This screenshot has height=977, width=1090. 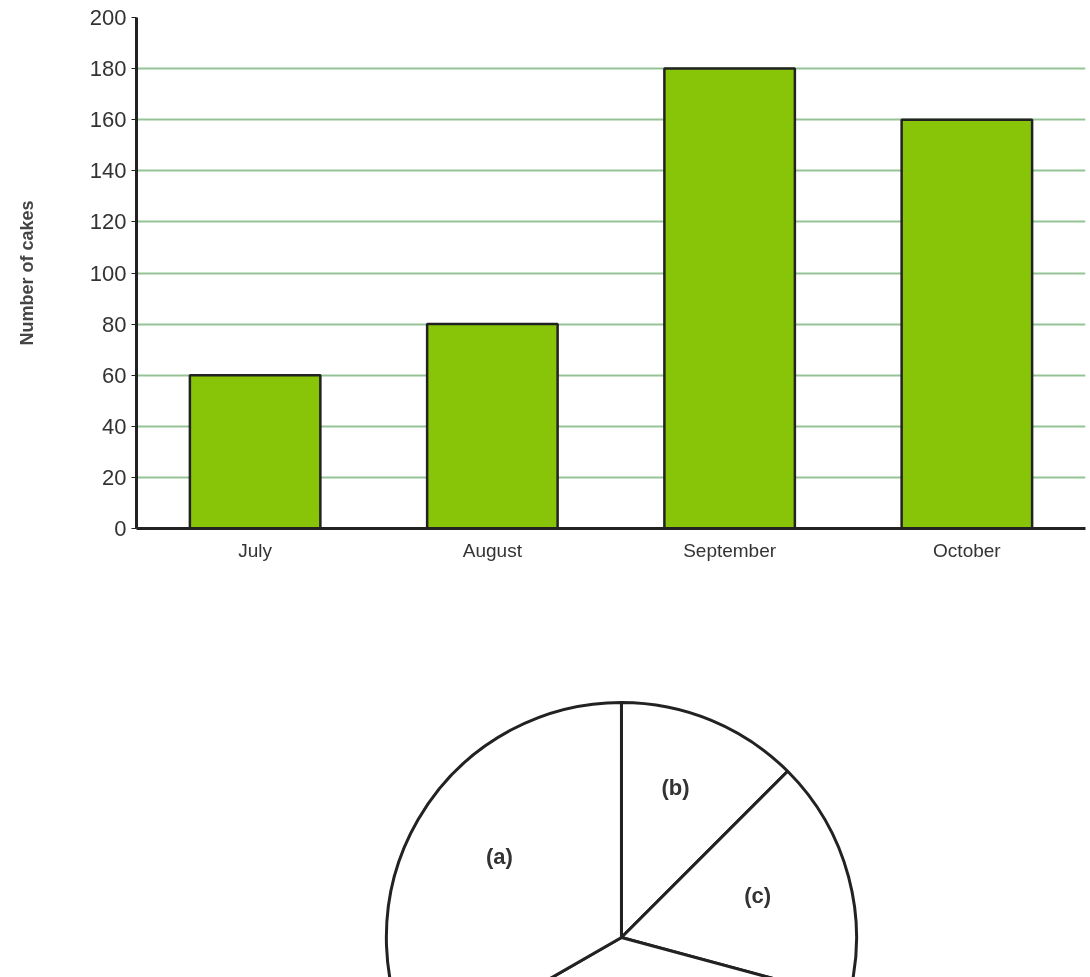 I want to click on y-tick-label: 160, so click(x=108, y=120).